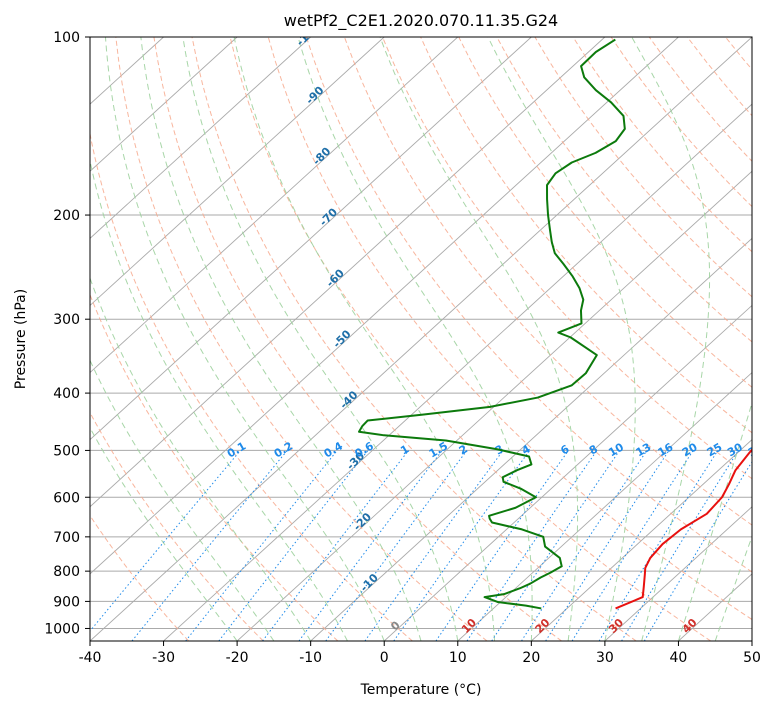  Describe the element at coordinates (66, 498) in the screenshot. I see `y-tick-label: 600` at that location.